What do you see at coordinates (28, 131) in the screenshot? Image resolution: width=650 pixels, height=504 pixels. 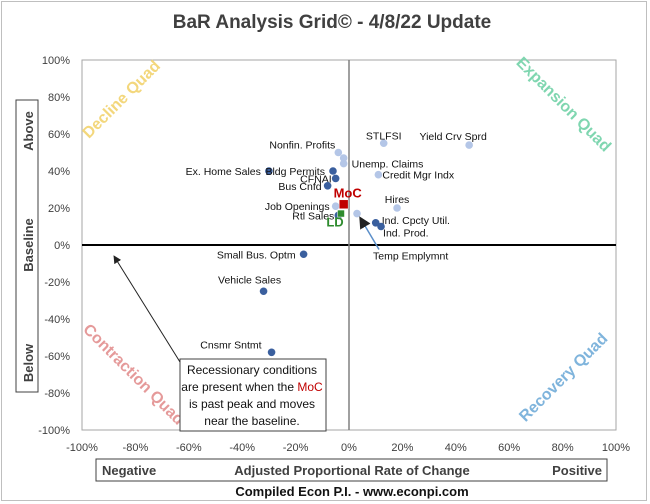 I see `y-label-above: Above` at bounding box center [28, 131].